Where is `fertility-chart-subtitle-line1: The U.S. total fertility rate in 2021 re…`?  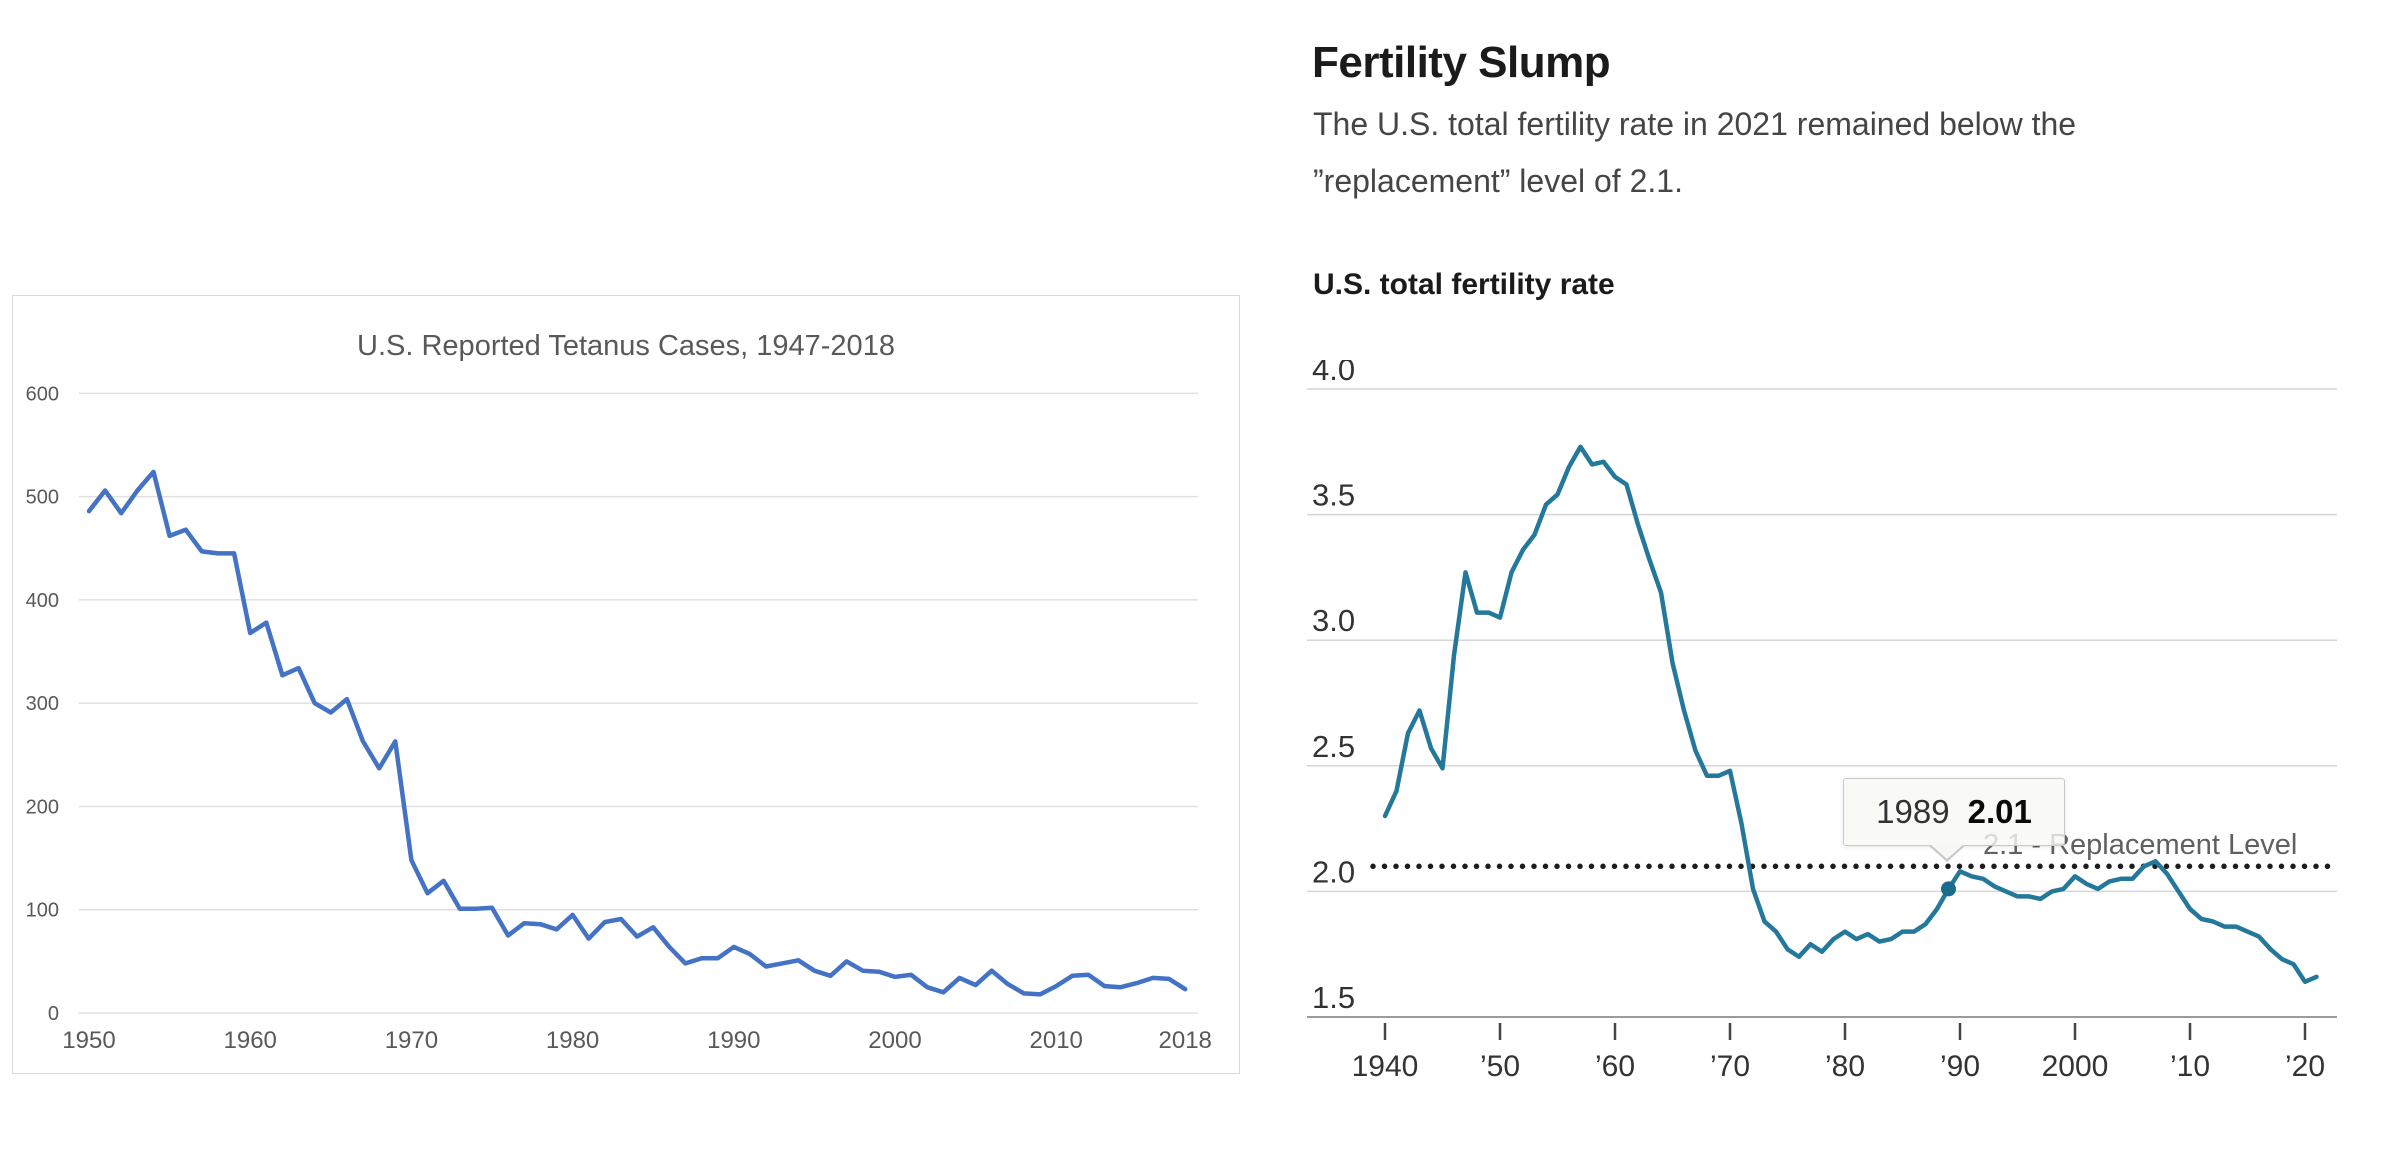
fertility-chart-subtitle-line1: The U.S. total fertility rate in 2021 re… is located at coordinates (1695, 124).